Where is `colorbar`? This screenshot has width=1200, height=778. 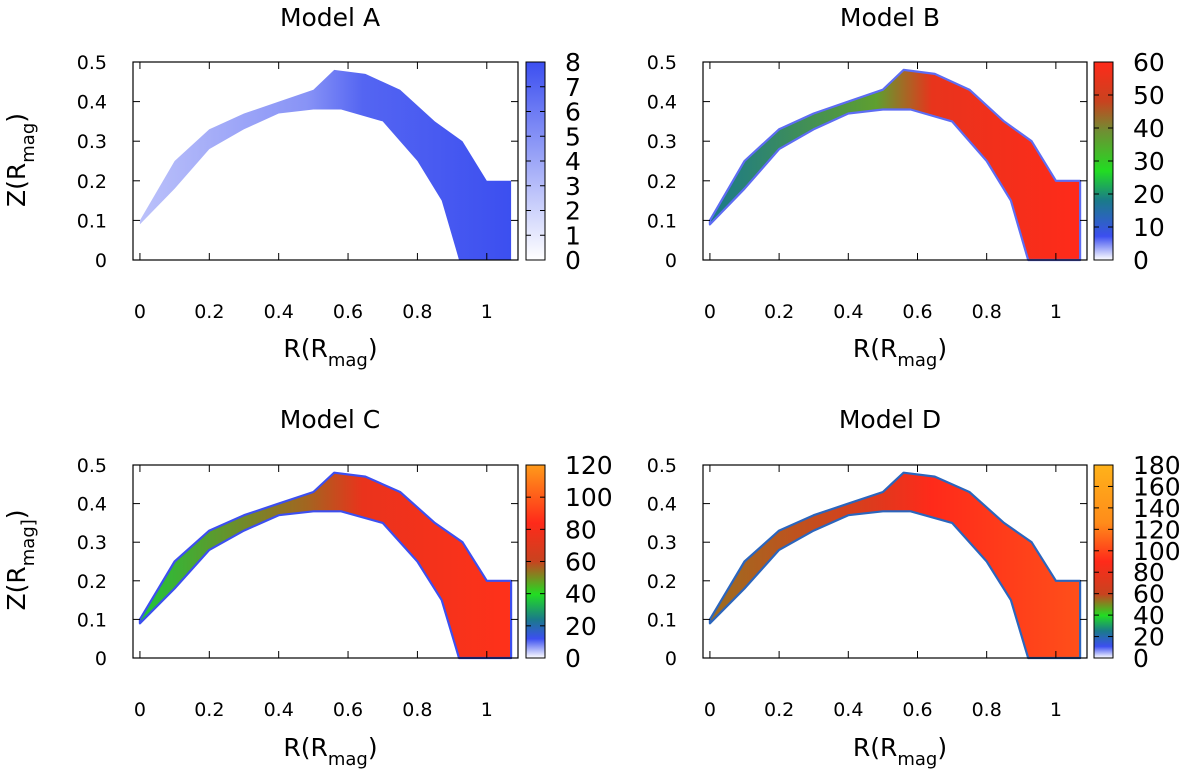 colorbar is located at coordinates (1103, 561).